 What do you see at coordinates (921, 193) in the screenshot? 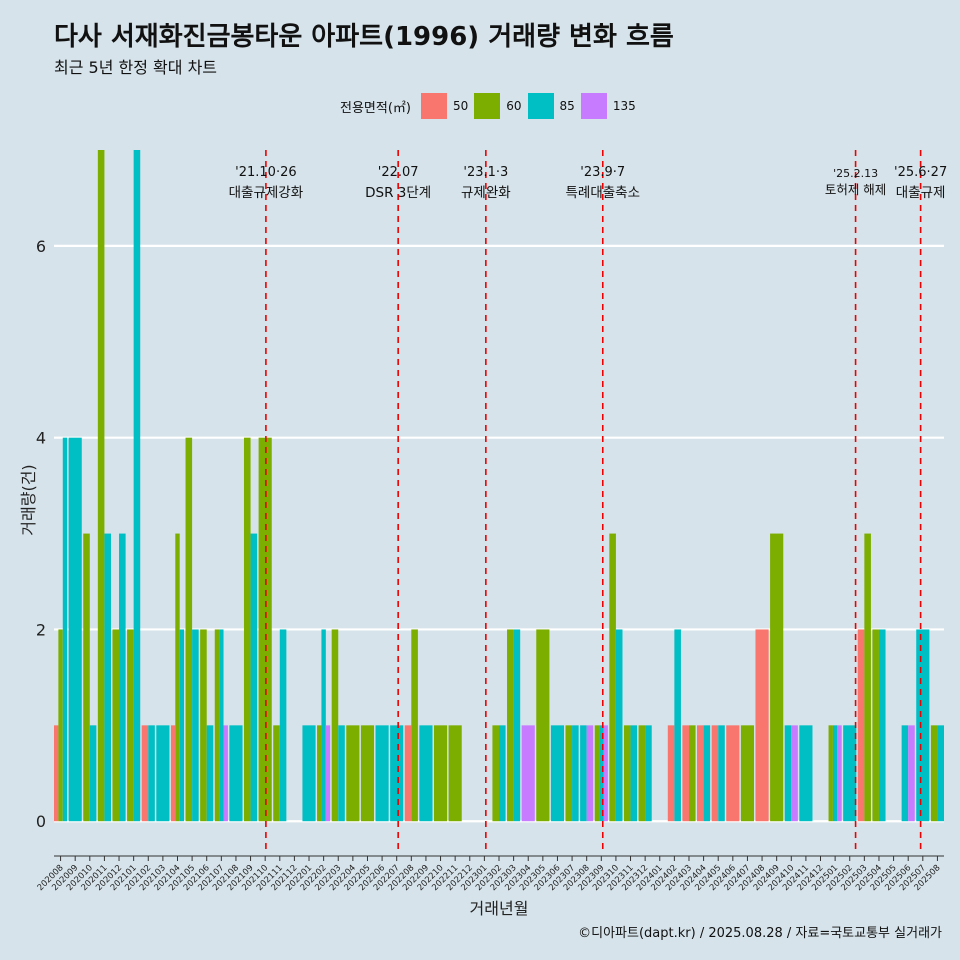
I see `event-label: 대출규제` at bounding box center [921, 193].